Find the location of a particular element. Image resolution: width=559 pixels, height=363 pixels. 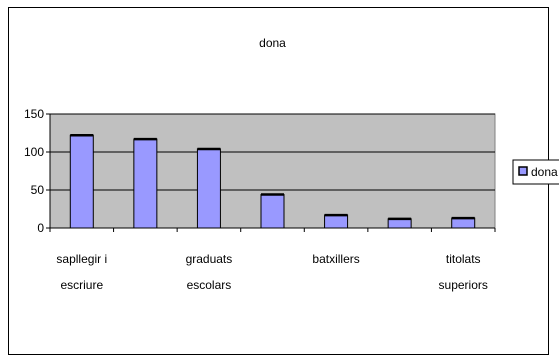

x-tick-label: escolars is located at coordinates (209, 285).